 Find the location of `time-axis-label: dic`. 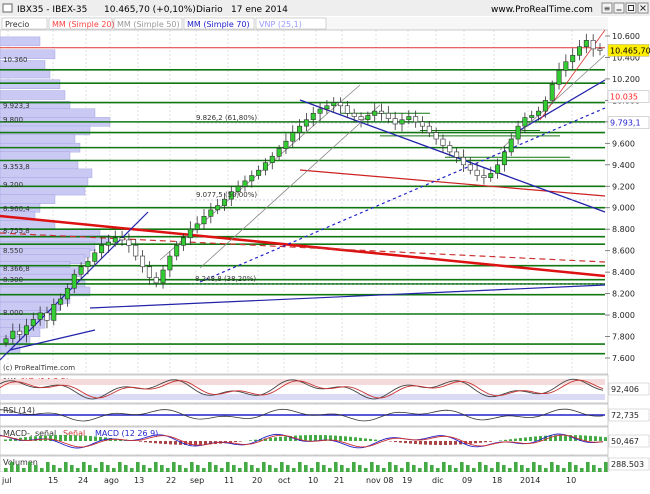

time-axis-label: dic is located at coordinates (438, 480).